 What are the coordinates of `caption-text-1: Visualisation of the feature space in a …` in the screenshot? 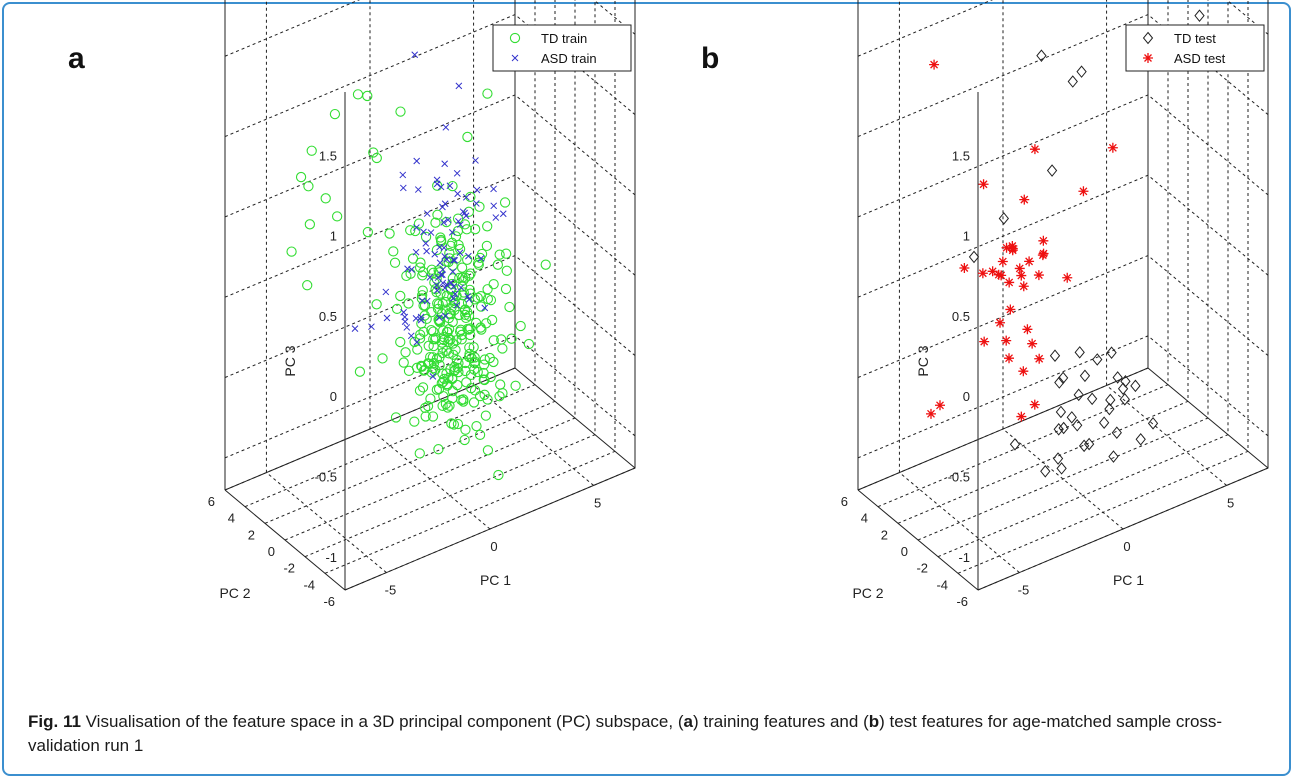 It's located at (382, 721).